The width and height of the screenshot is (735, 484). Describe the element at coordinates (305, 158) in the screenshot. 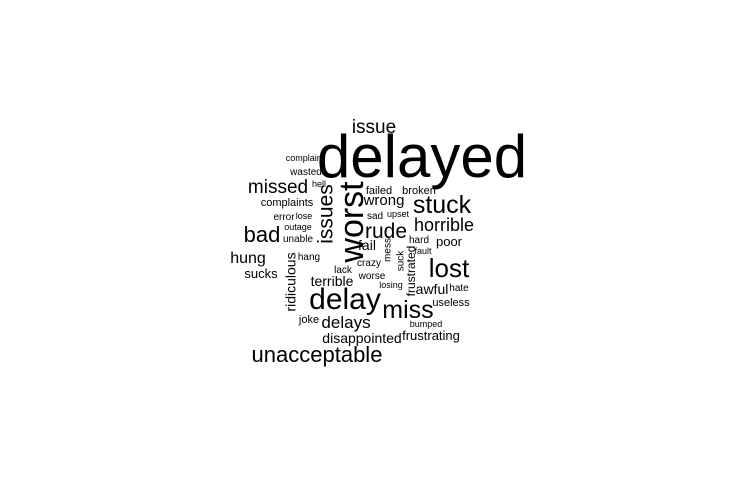

I see `word-complaint: complaint` at that location.